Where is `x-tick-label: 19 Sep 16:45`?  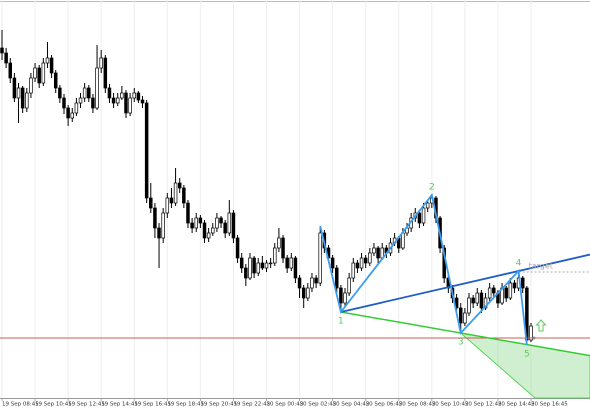
x-tick-label: 19 Sep 16:45 is located at coordinates (152, 405).